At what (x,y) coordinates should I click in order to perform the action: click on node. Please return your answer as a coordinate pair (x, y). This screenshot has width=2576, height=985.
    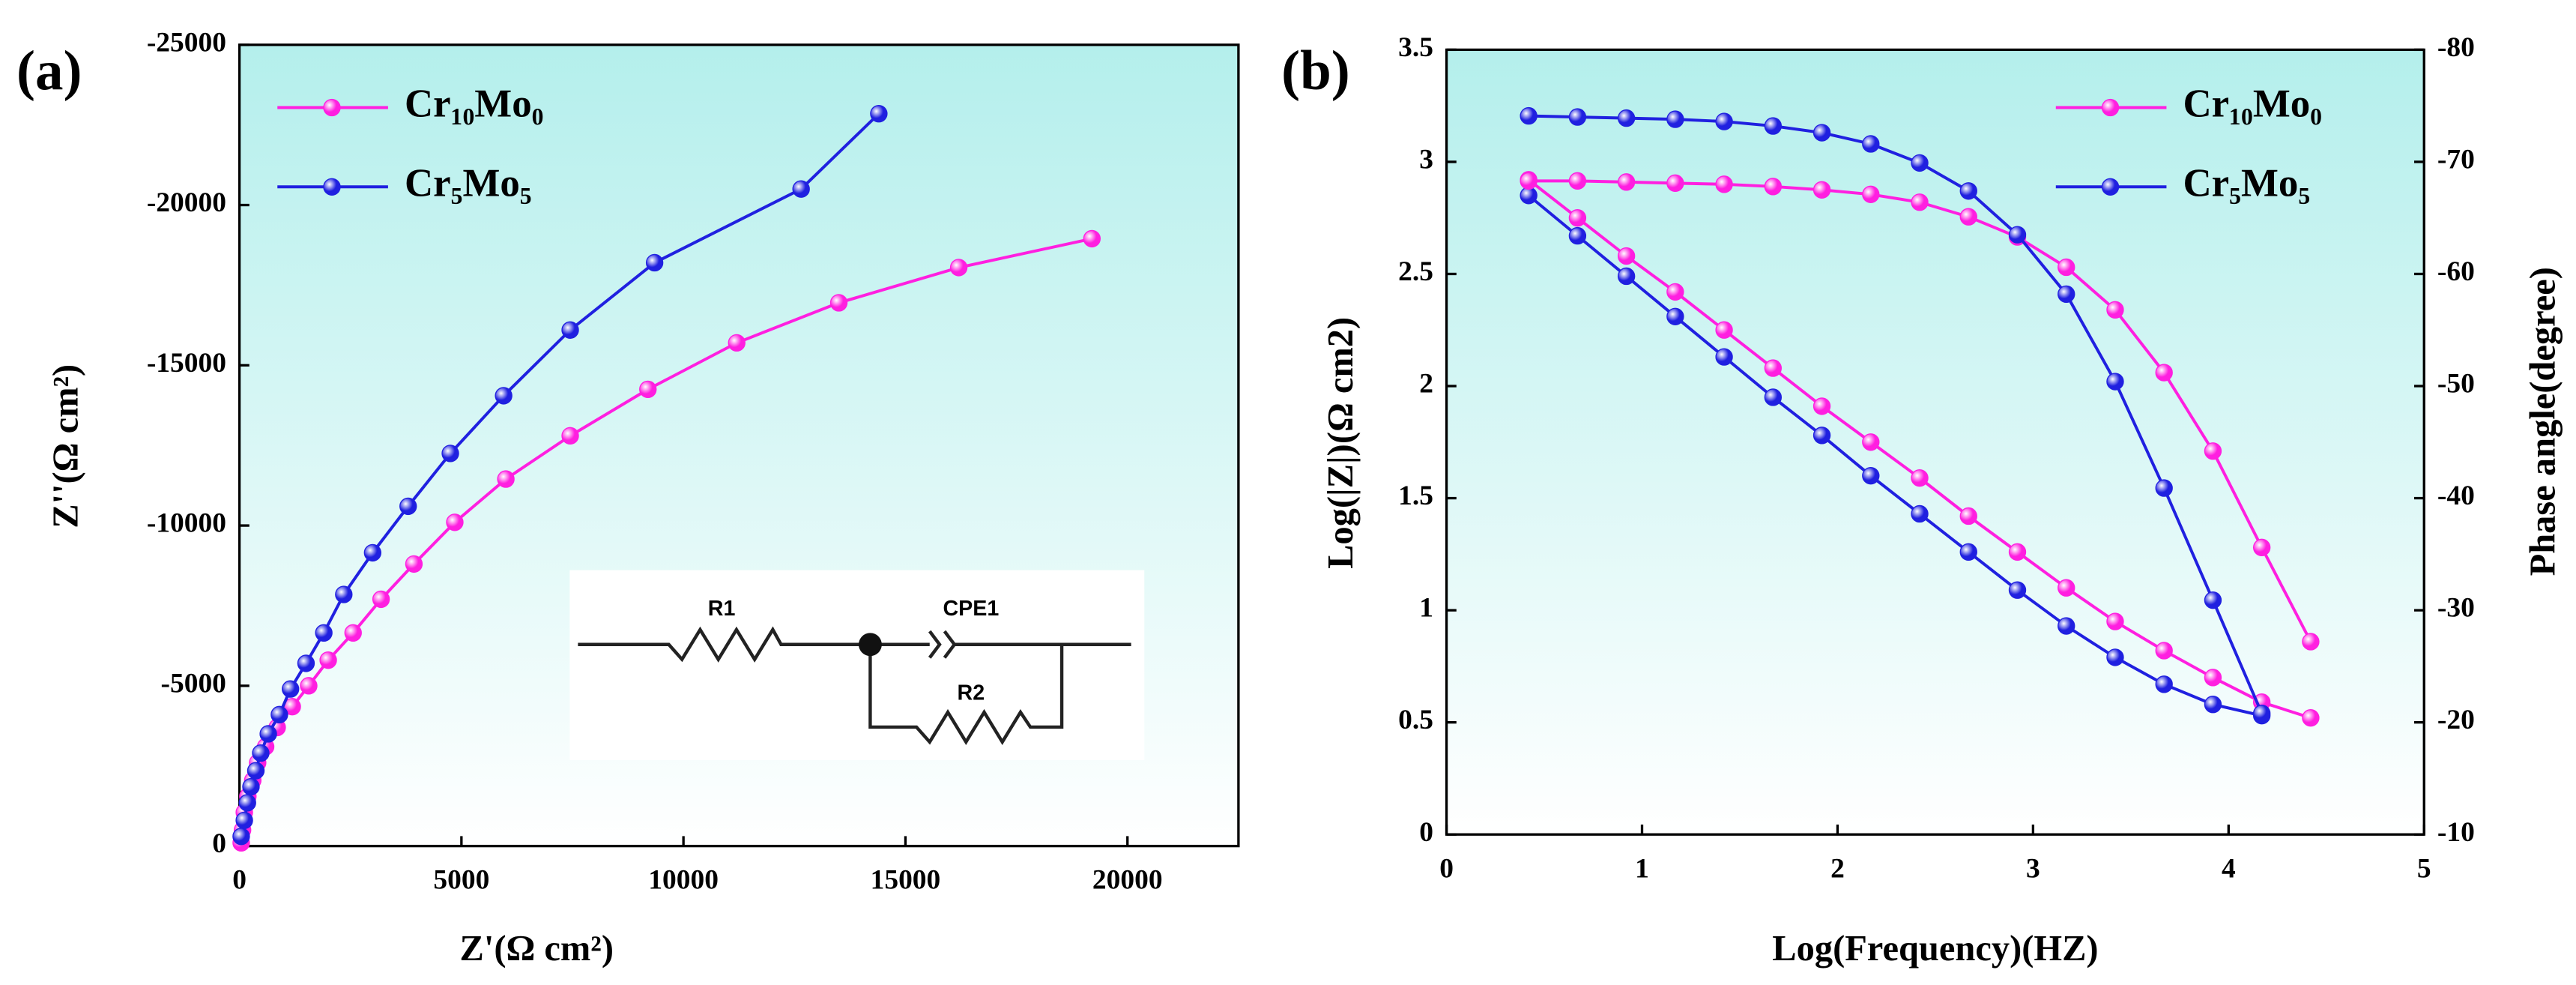
    Looking at the image, I should click on (870, 645).